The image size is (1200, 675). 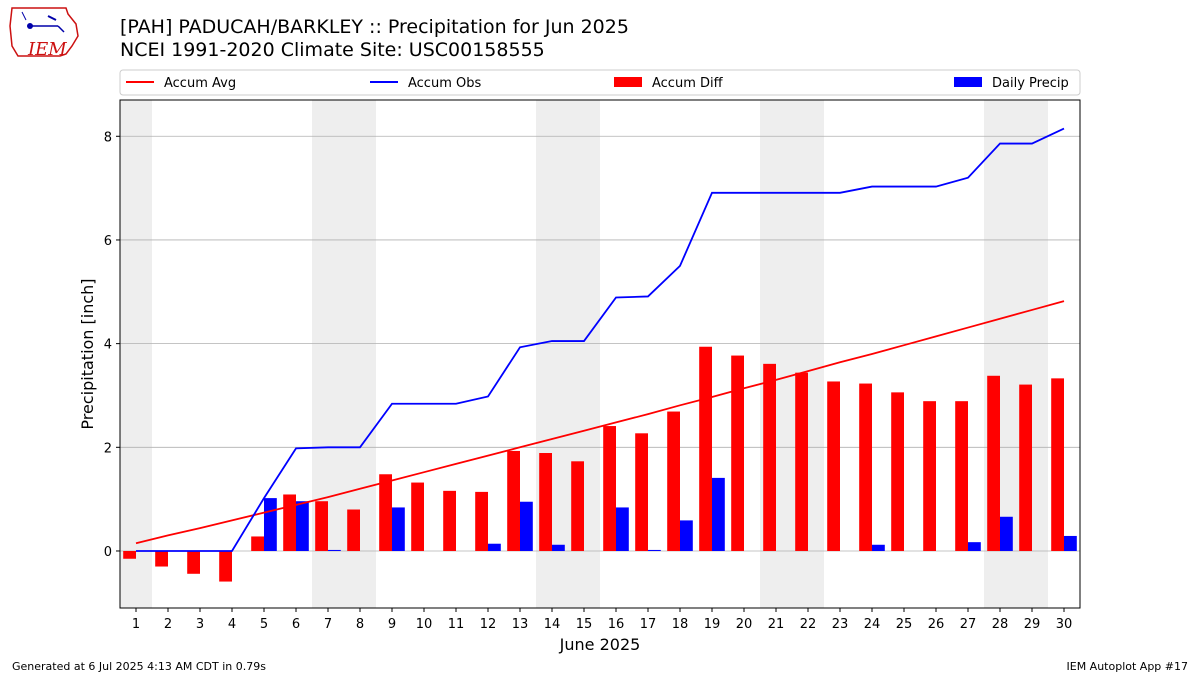 What do you see at coordinates (584, 624) in the screenshot?
I see `x-tick-label-15: 15` at bounding box center [584, 624].